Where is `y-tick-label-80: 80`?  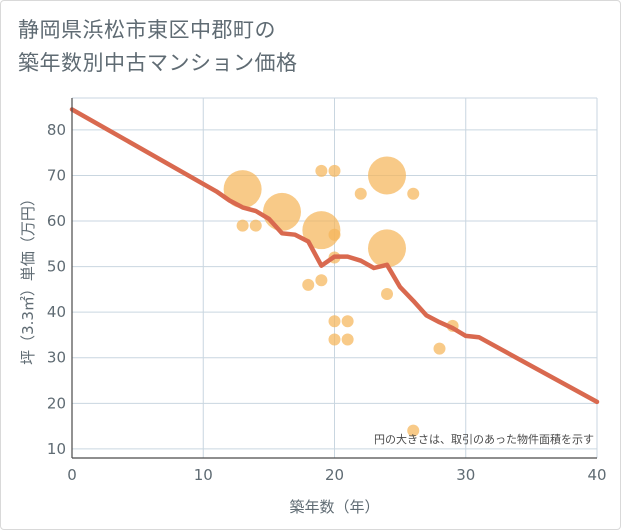 y-tick-label-80: 80 is located at coordinates (56, 130).